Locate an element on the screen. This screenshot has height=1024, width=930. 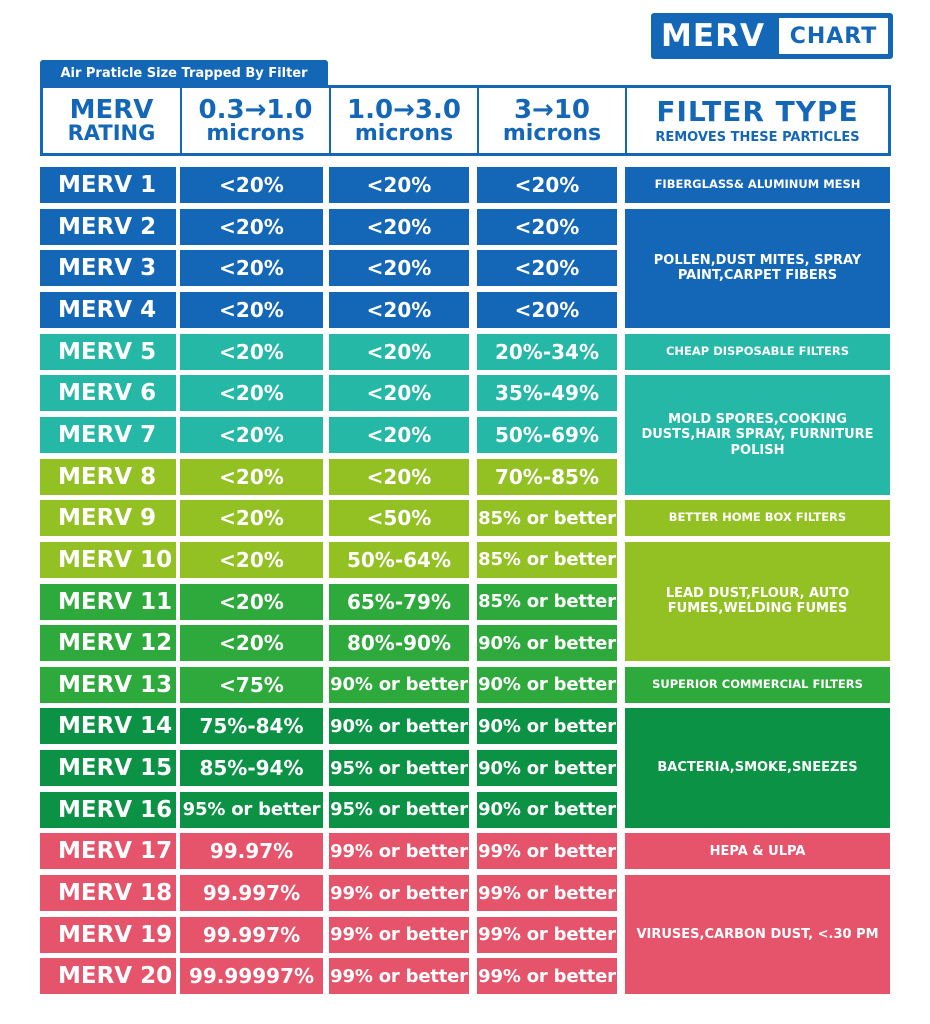
header-merv-rating: MERV RATING is located at coordinates (111, 120).